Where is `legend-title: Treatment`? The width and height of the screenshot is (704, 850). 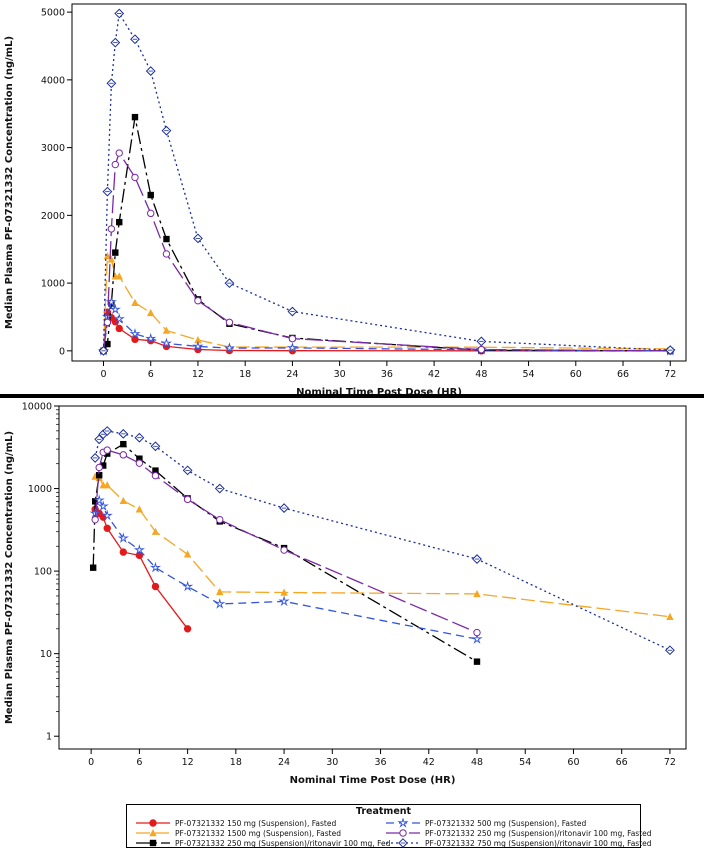 legend-title: Treatment is located at coordinates (383, 811).